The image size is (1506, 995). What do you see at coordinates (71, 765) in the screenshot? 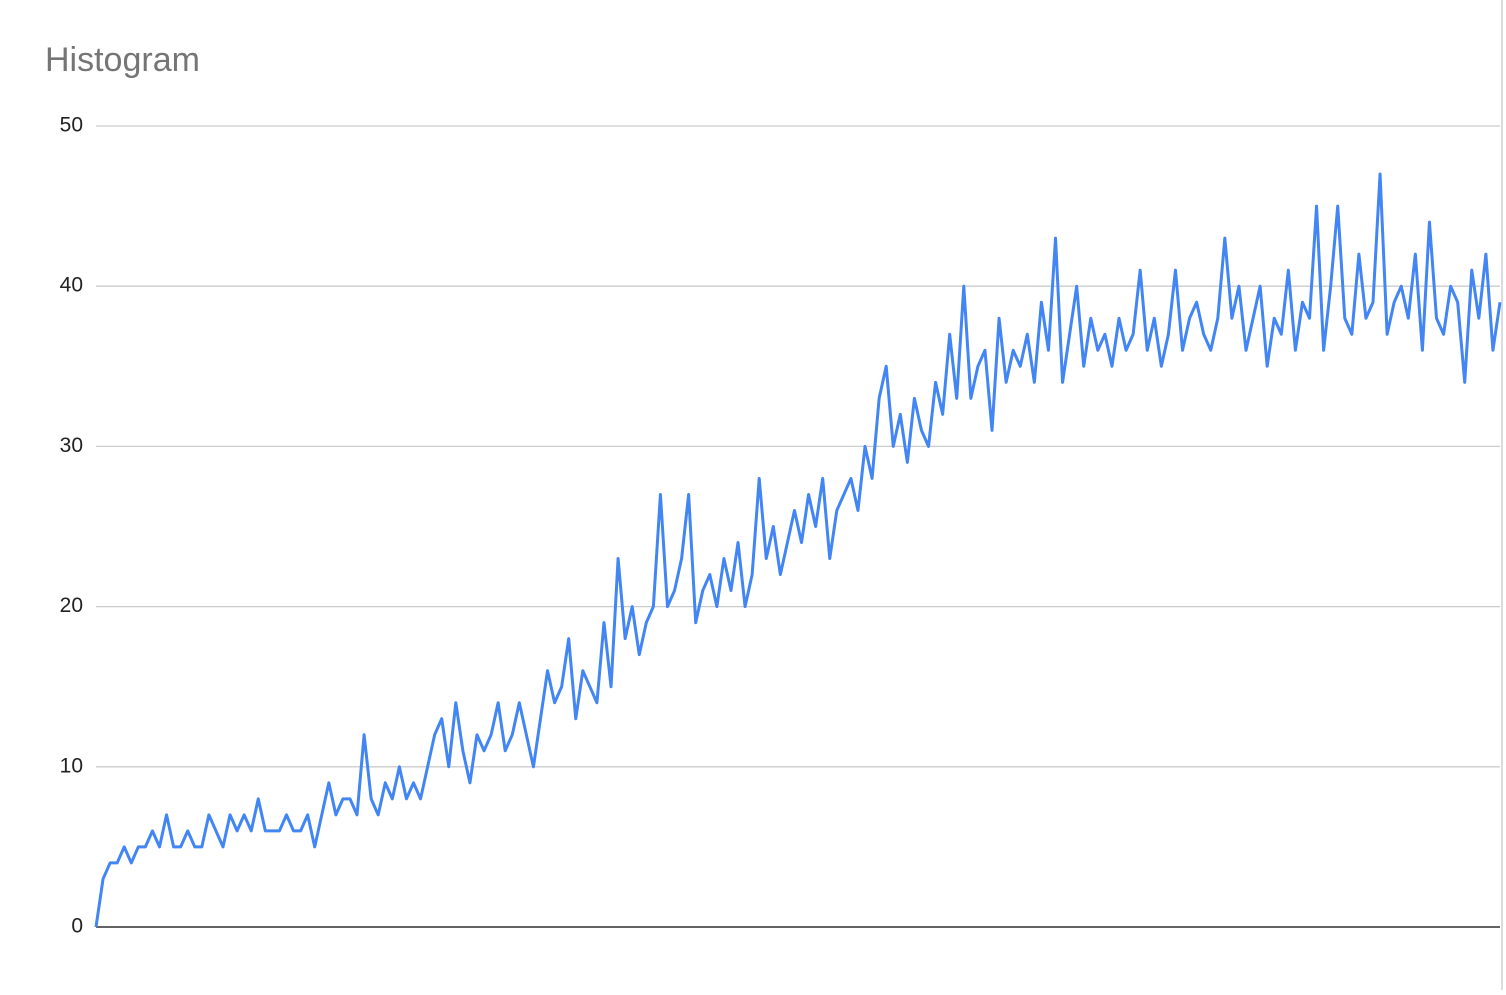
I see `y-tick-label: 10` at bounding box center [71, 765].